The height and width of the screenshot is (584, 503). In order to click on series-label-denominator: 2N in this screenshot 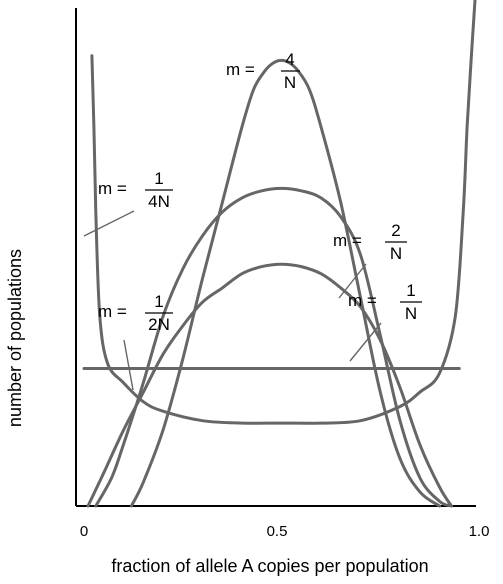, I will do `click(159, 324)`.